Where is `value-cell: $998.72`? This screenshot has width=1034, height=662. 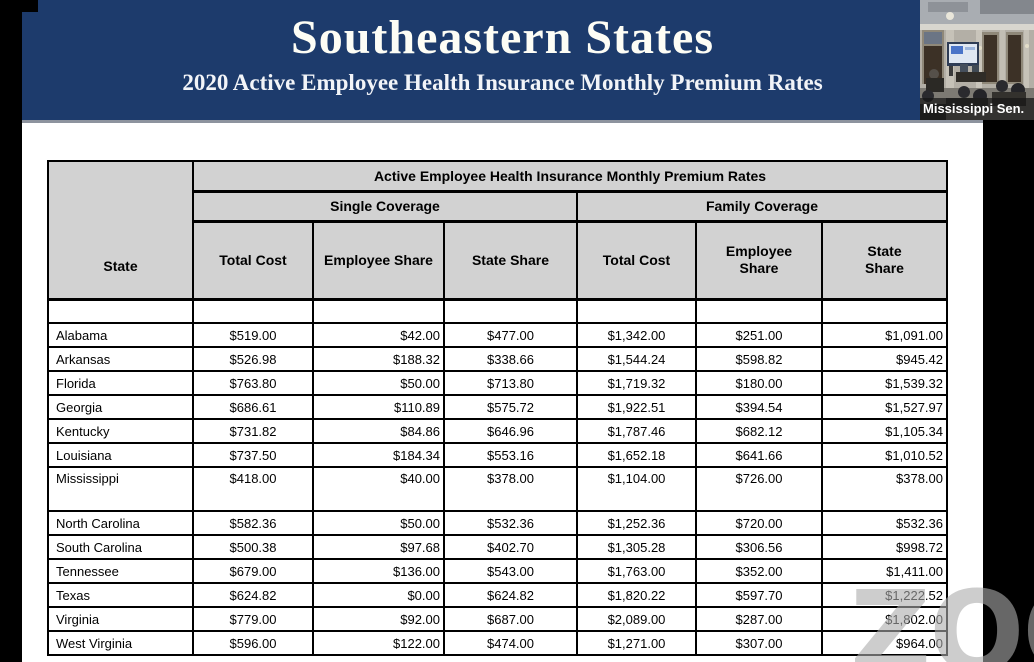 value-cell: $998.72 is located at coordinates (884, 547).